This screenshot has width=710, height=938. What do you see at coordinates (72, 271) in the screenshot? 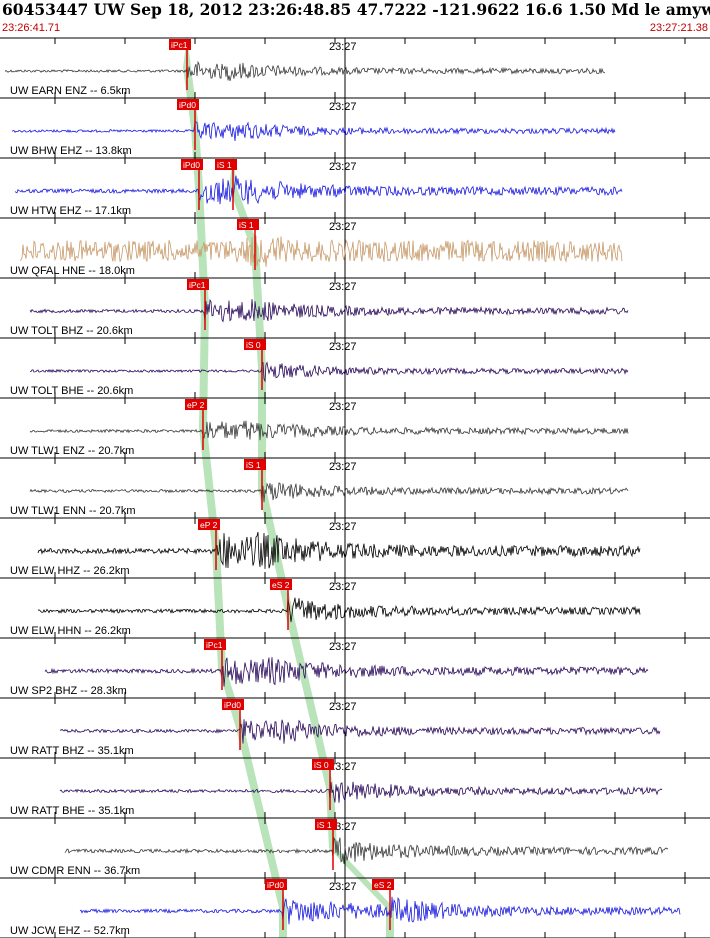
I see `trace-label: UW QFAL HNE -- 18.0km` at bounding box center [72, 271].